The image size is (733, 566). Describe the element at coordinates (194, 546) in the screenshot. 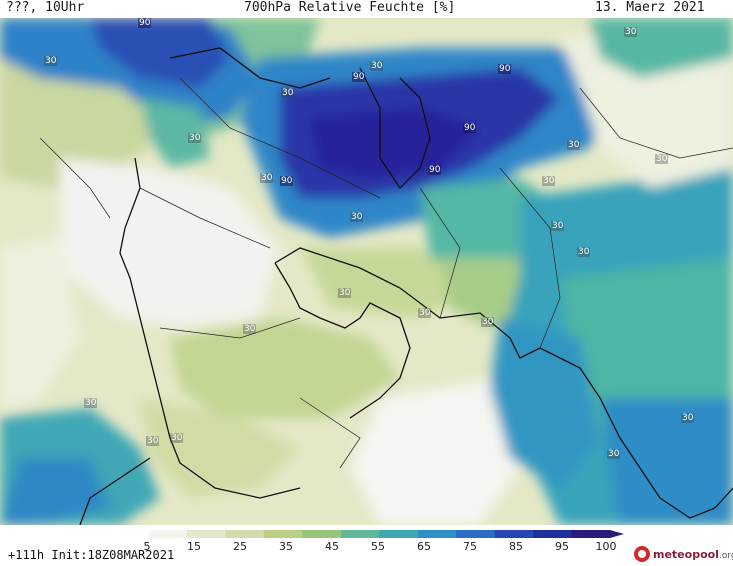

I see `colorbar-label: 15` at that location.